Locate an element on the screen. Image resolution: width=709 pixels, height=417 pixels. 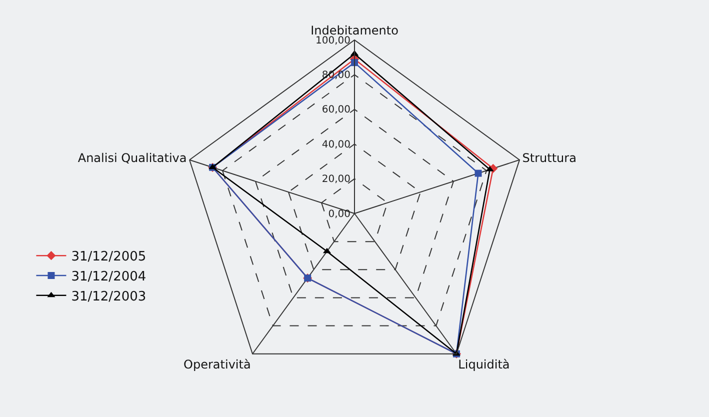
y-tick-label: 100,00 is located at coordinates (333, 40).